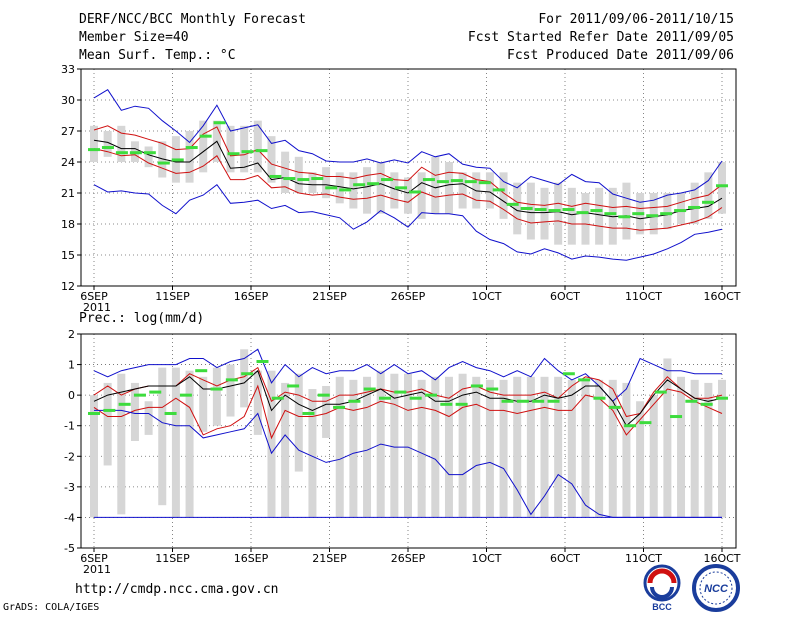 Image resolution: width=800 pixels, height=618 pixels. I want to click on forecast-period: For 2011/09/06-2011/10/15, so click(636, 19).